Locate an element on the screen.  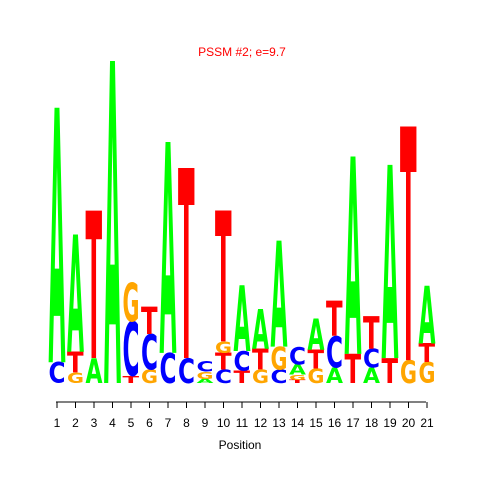
x-tick-label: 9 is located at coordinates (205, 423).